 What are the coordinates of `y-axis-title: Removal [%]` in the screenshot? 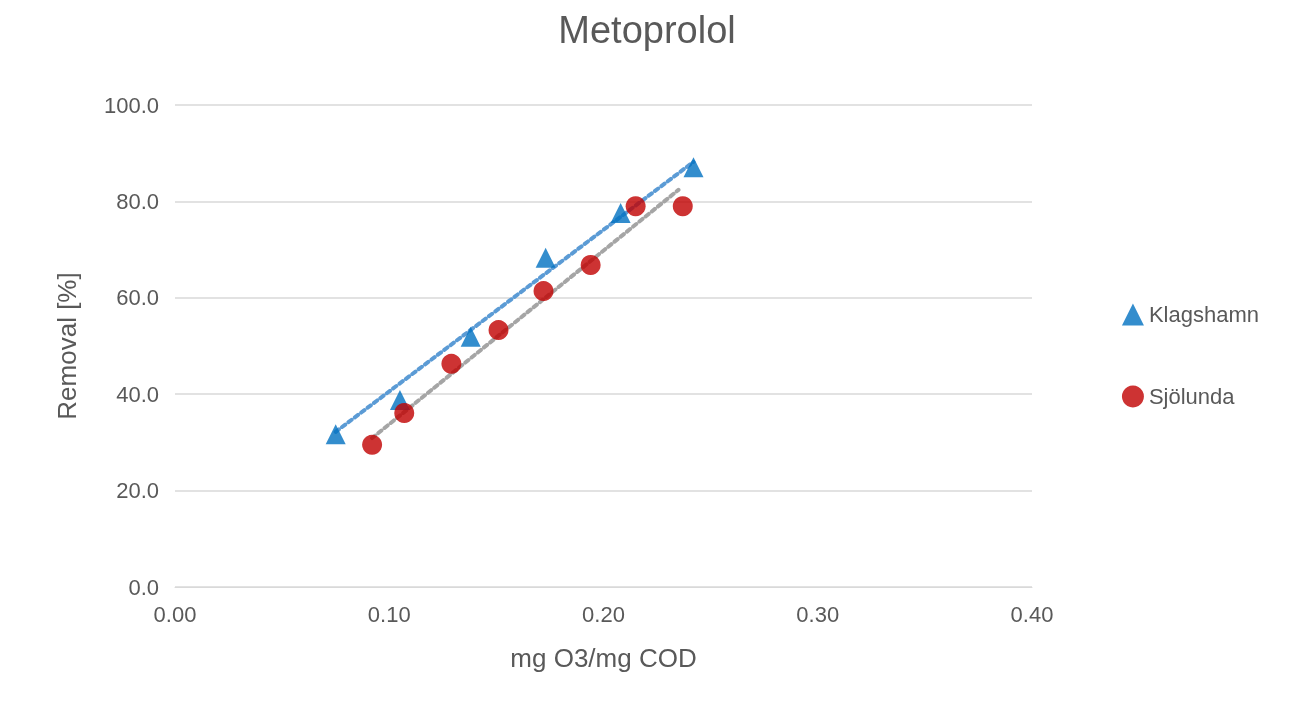 It's located at (67, 346).